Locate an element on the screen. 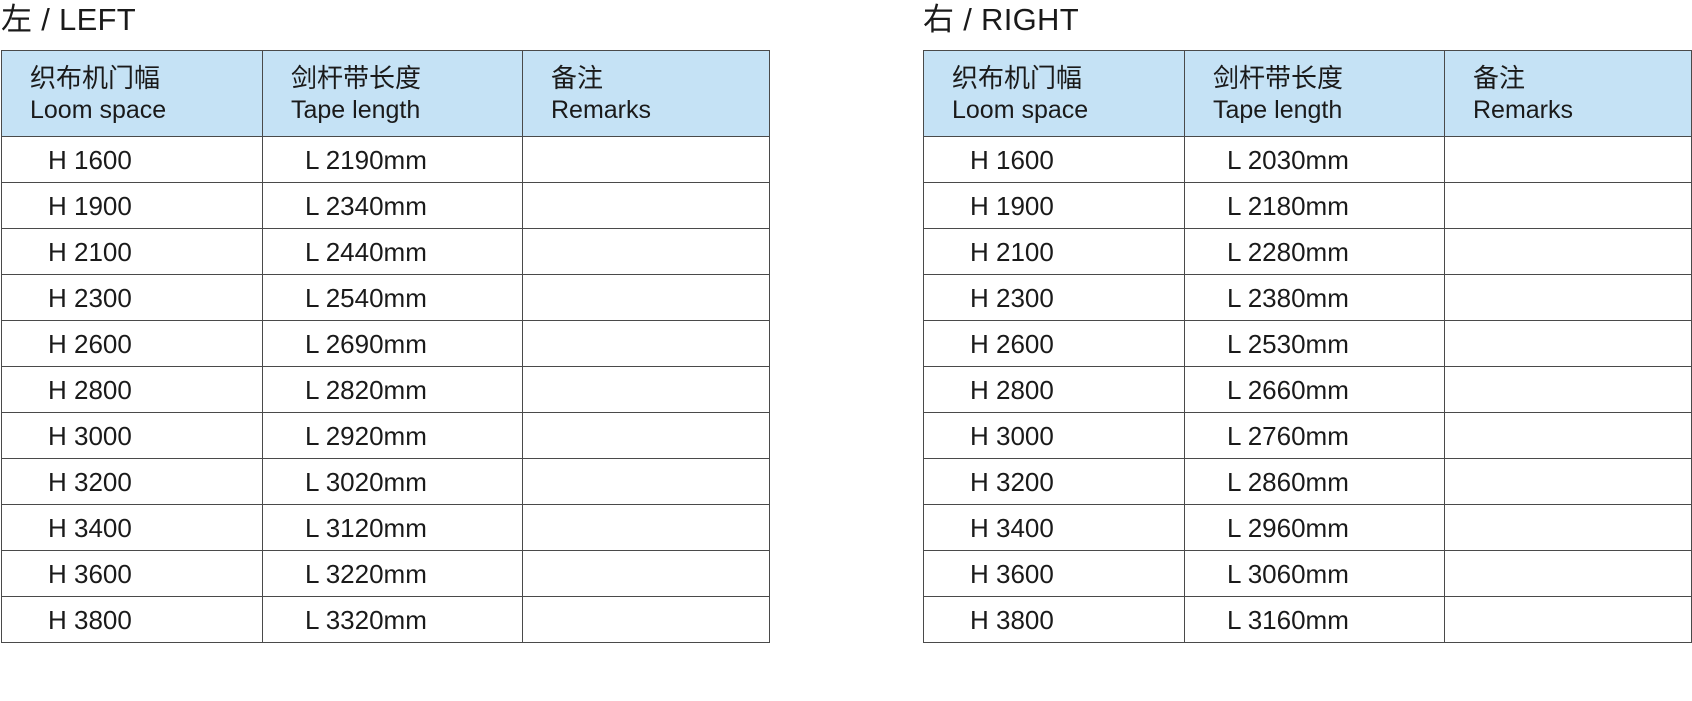 The height and width of the screenshot is (701, 1692). table-row: H 3600 L 3060mm is located at coordinates (1307, 573).